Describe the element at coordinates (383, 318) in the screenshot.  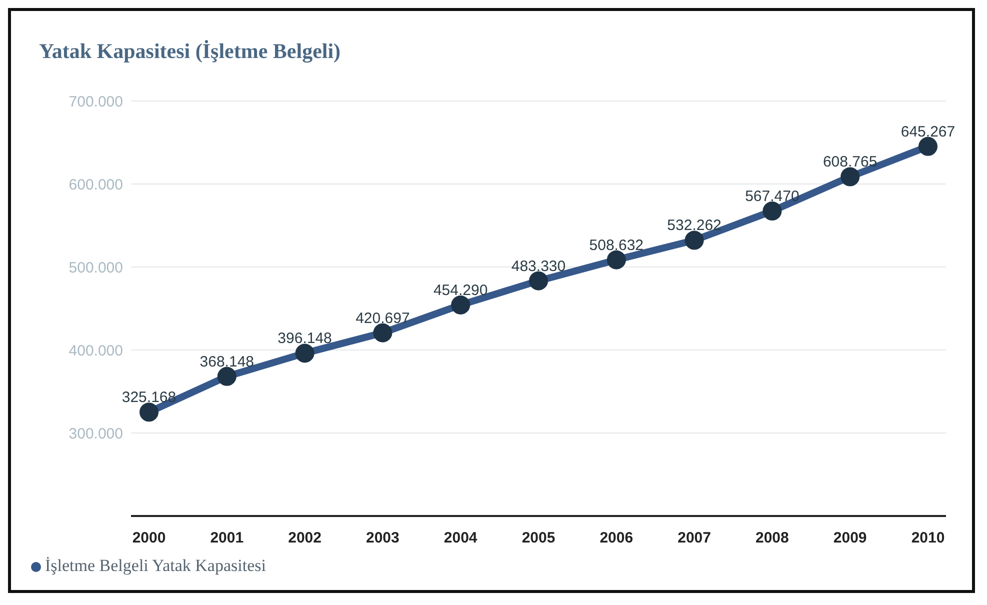
I see `data-label: 420.697` at that location.